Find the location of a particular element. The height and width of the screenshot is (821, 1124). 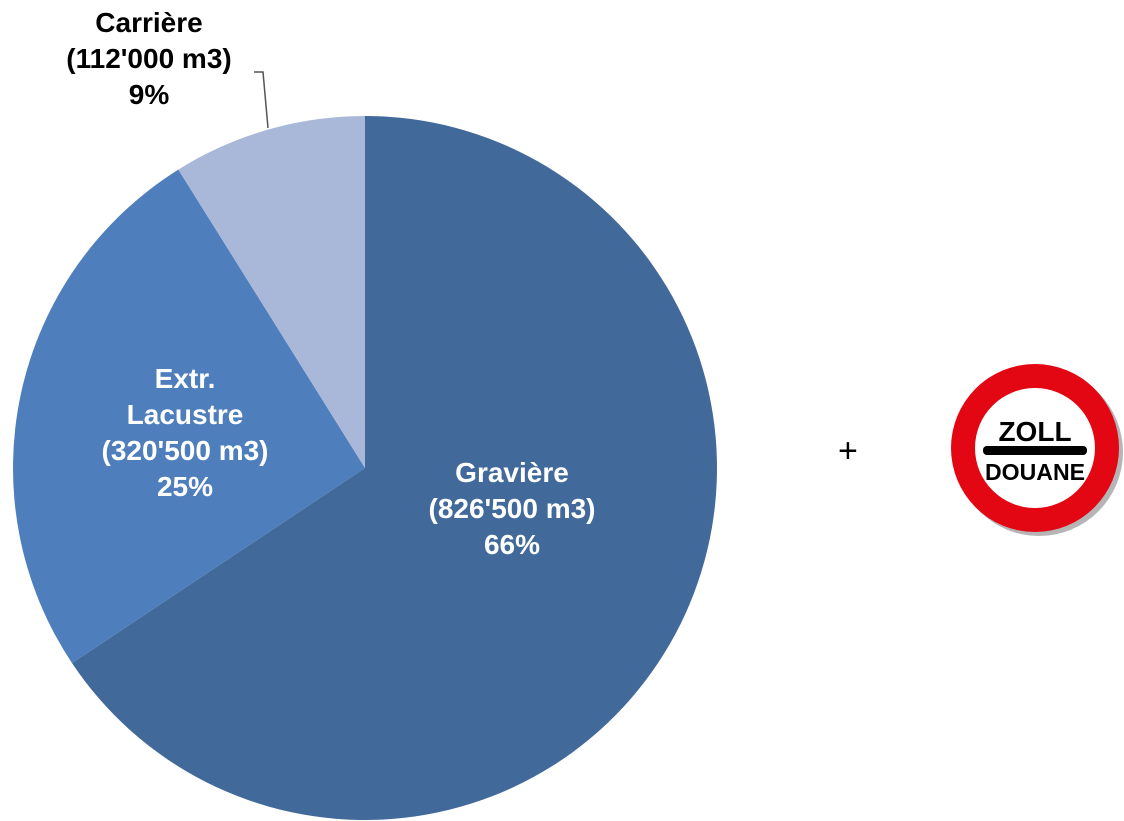

pie-label-2: Carrière (112'000 m3) 9% is located at coordinates (148, 58).